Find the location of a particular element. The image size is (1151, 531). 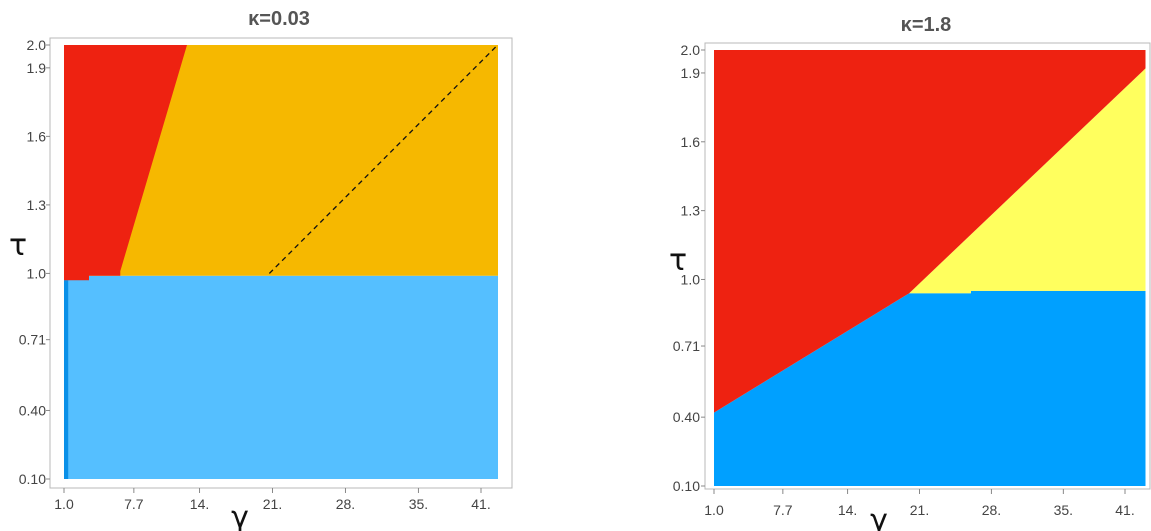

region-yellow is located at coordinates (1027, 181).